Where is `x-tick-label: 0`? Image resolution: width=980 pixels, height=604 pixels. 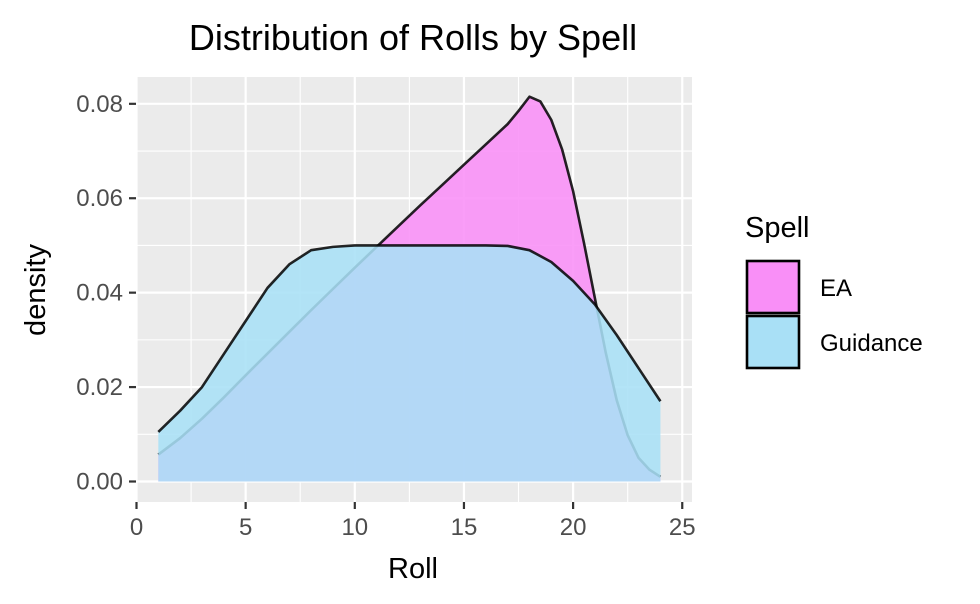
x-tick-label: 0 is located at coordinates (136, 527).